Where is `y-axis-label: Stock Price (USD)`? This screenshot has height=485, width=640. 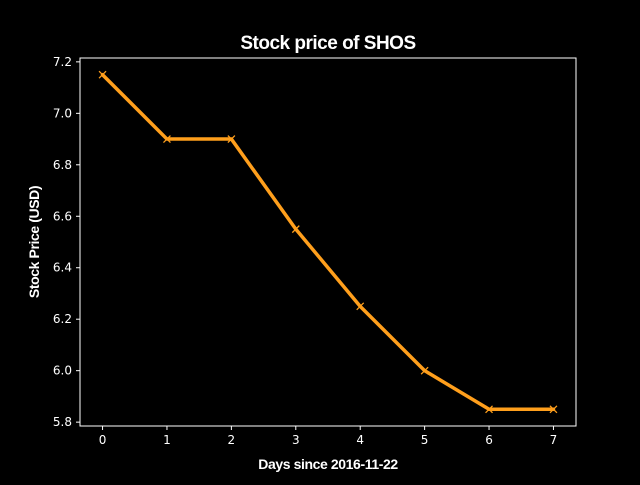 y-axis-label: Stock Price (USD) is located at coordinates (34, 242).